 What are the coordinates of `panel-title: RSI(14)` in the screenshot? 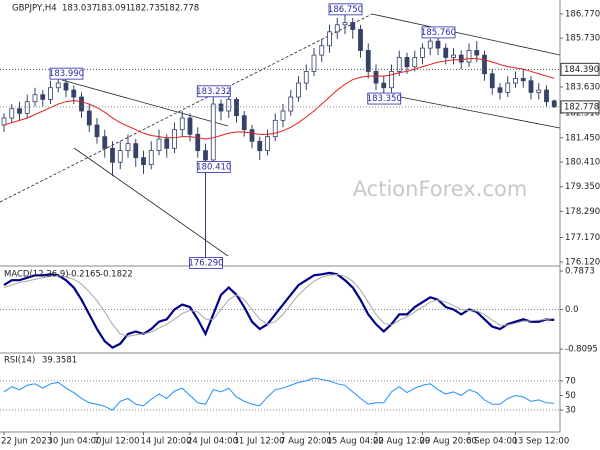 It's located at (19, 361).